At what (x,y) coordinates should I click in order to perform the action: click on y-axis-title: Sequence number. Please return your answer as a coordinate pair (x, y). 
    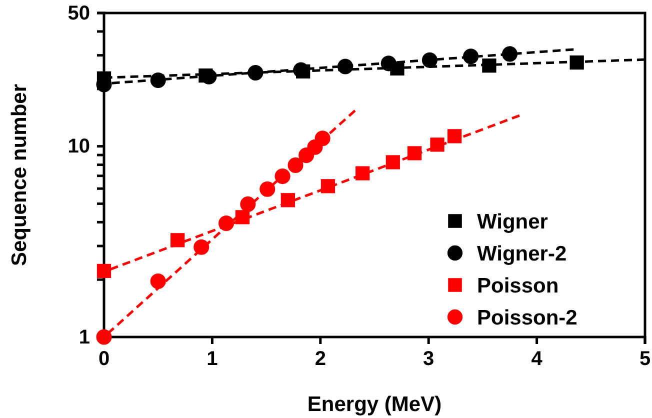
    Looking at the image, I should click on (19, 175).